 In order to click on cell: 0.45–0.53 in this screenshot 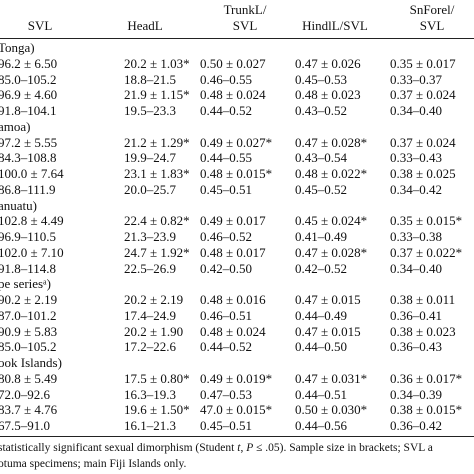, I will do `click(321, 79)`.